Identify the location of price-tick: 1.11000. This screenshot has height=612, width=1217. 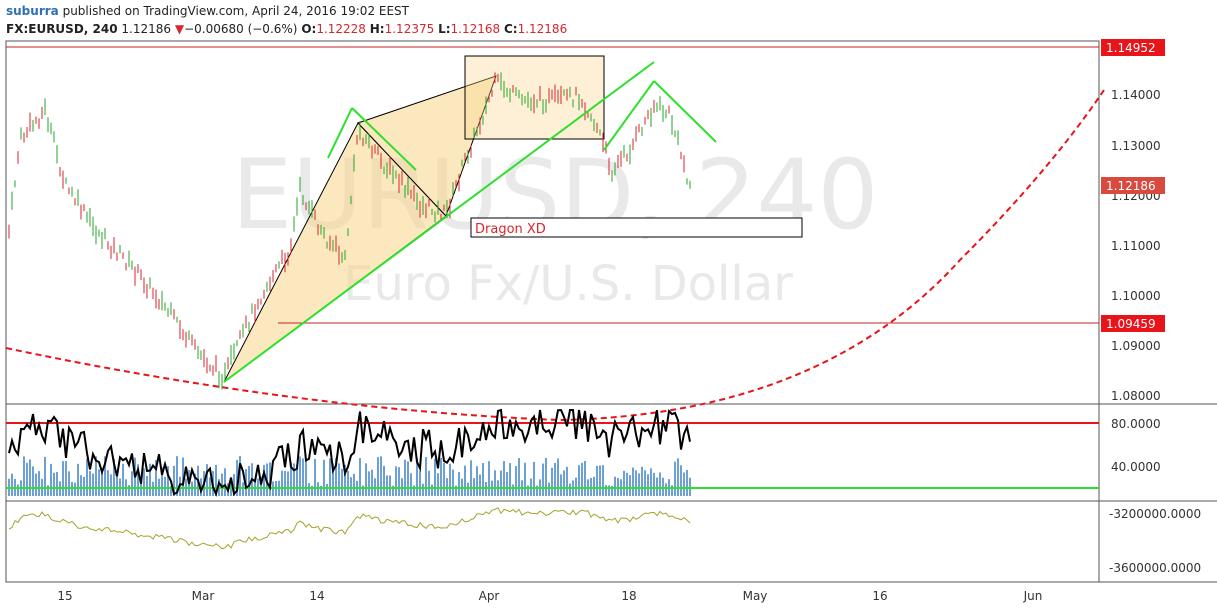
(1136, 246).